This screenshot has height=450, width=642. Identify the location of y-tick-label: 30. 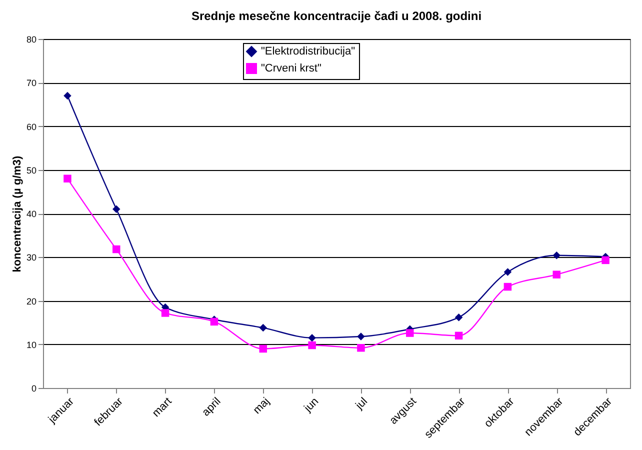
(31, 257).